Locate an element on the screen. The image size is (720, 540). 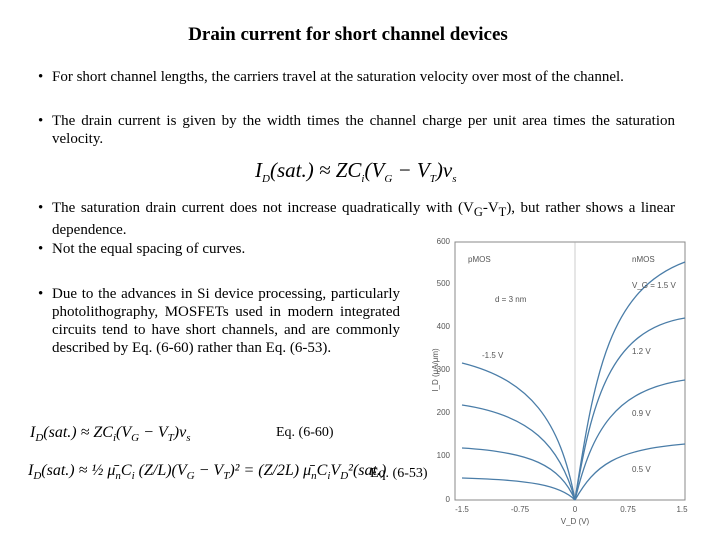
y-tick-label: 100 is located at coordinates (444, 455).